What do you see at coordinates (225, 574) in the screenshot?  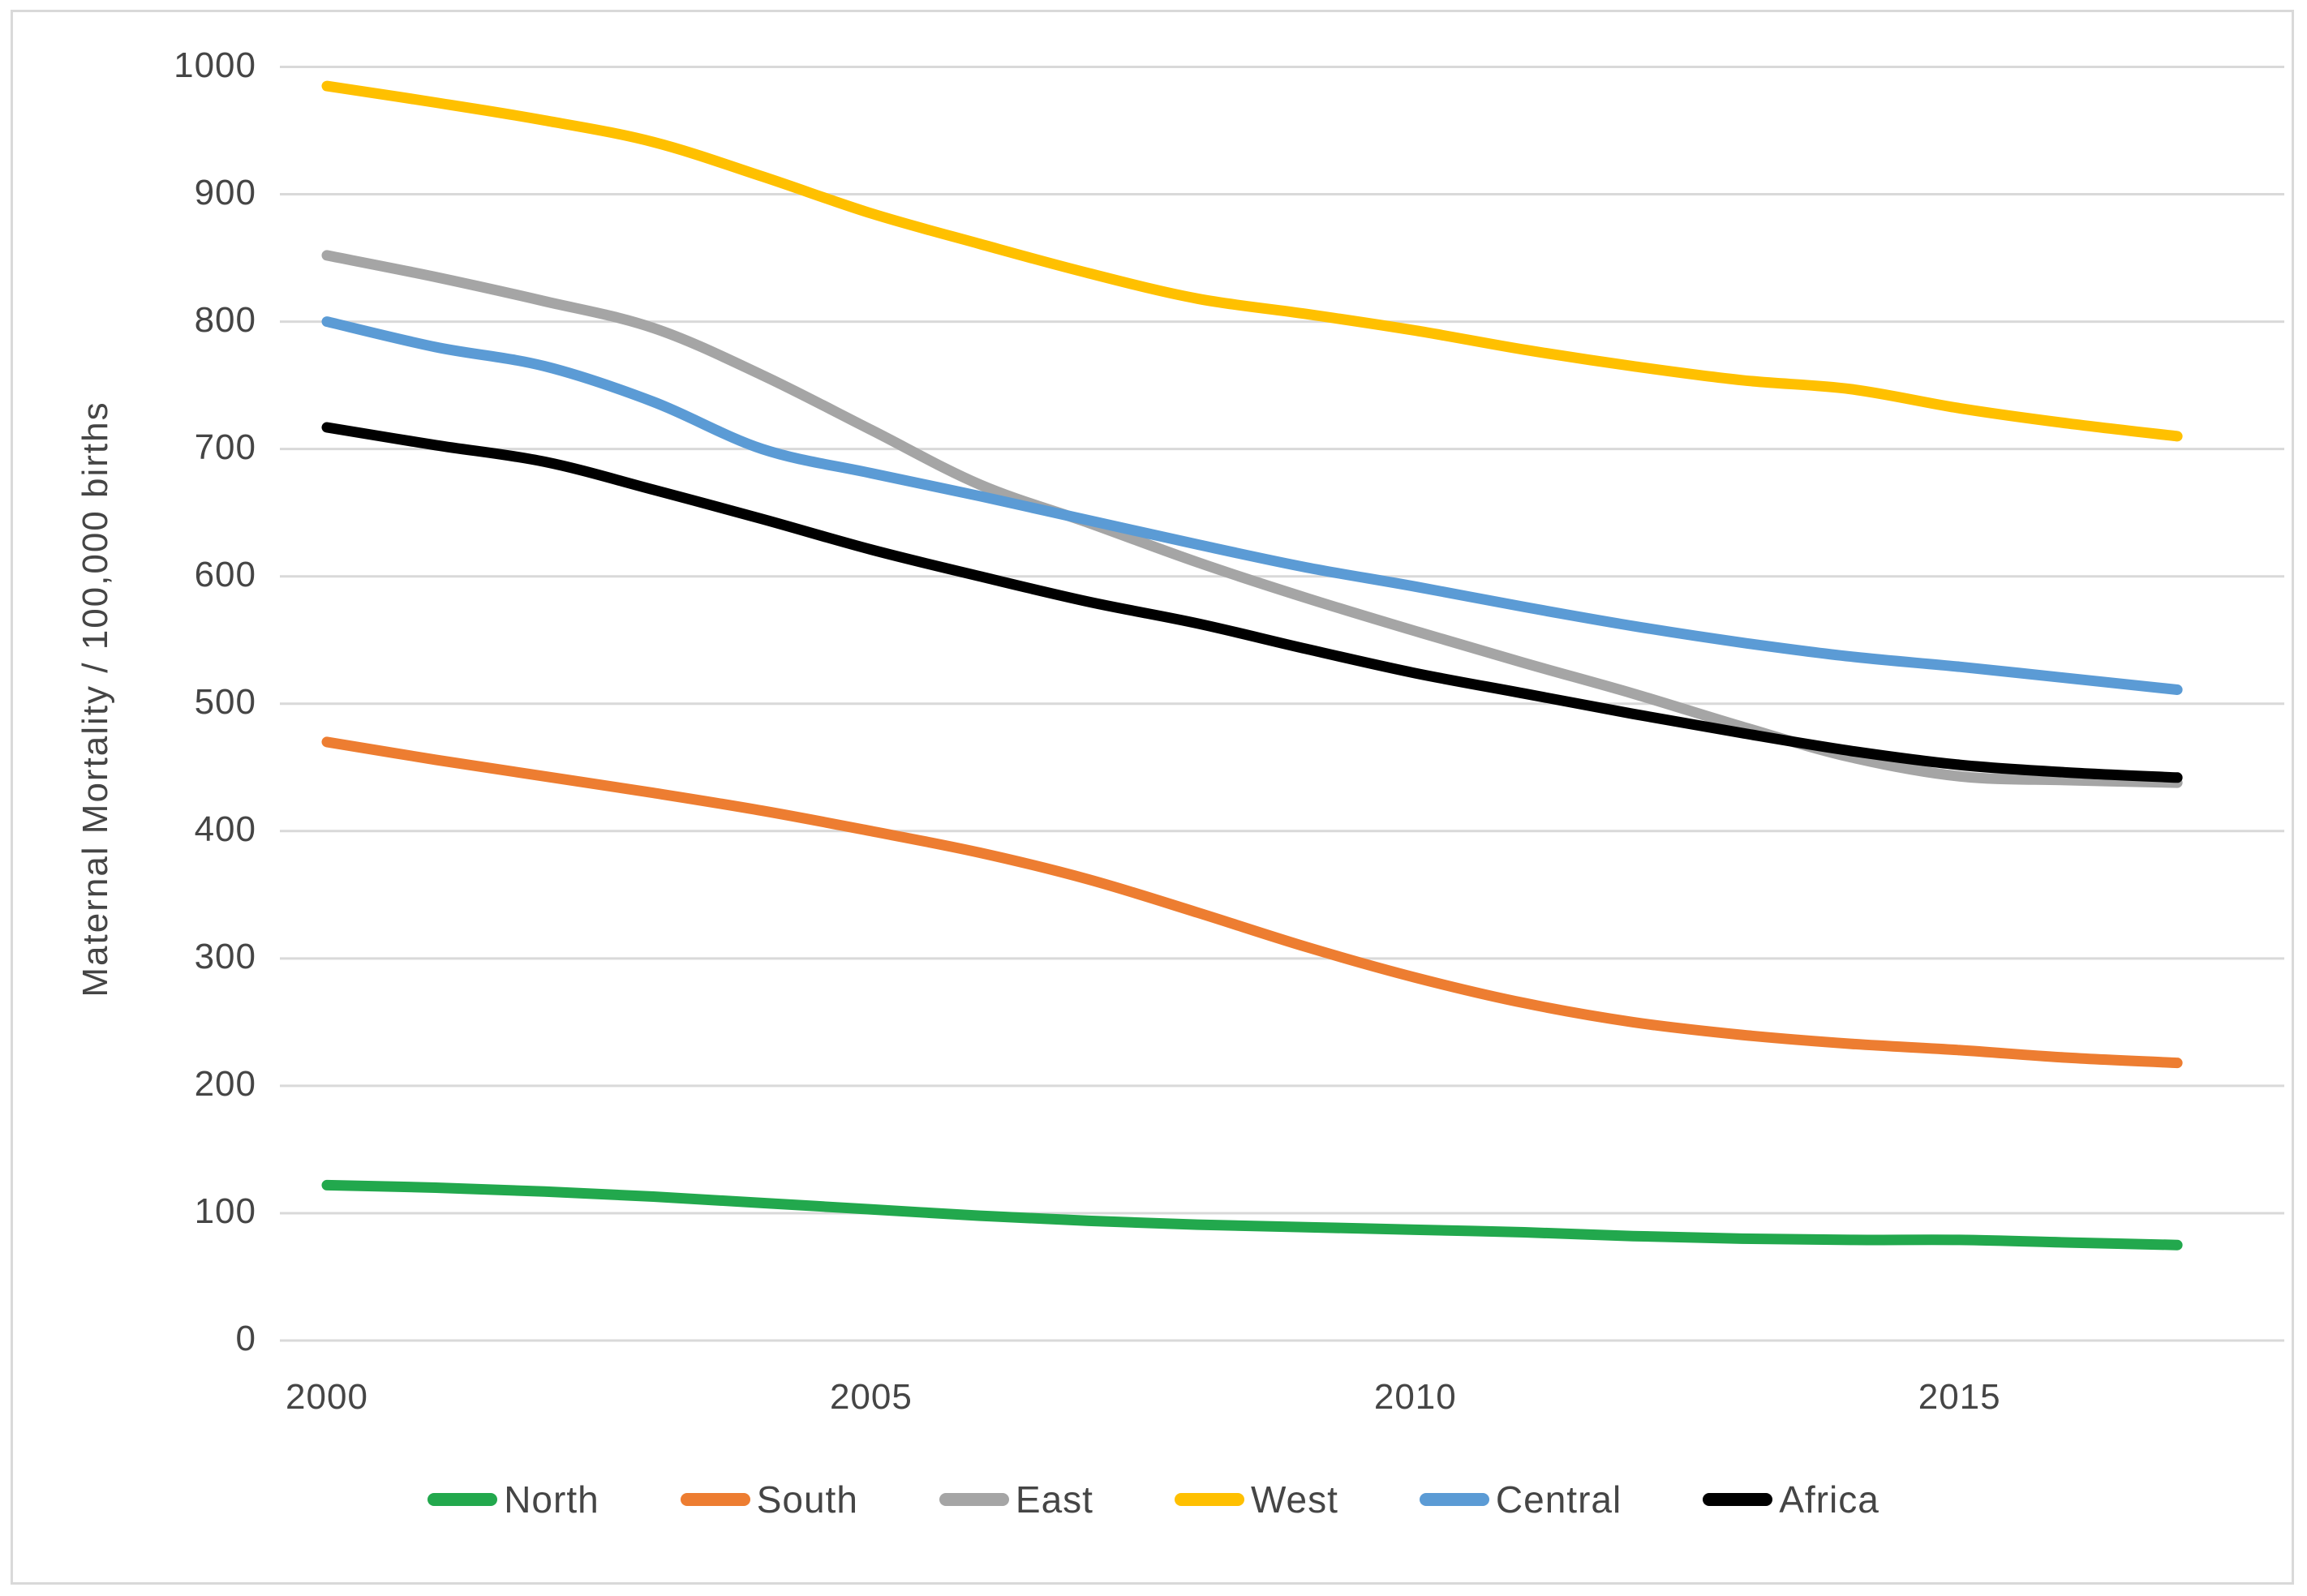 I see `y-tick-label: 600` at bounding box center [225, 574].